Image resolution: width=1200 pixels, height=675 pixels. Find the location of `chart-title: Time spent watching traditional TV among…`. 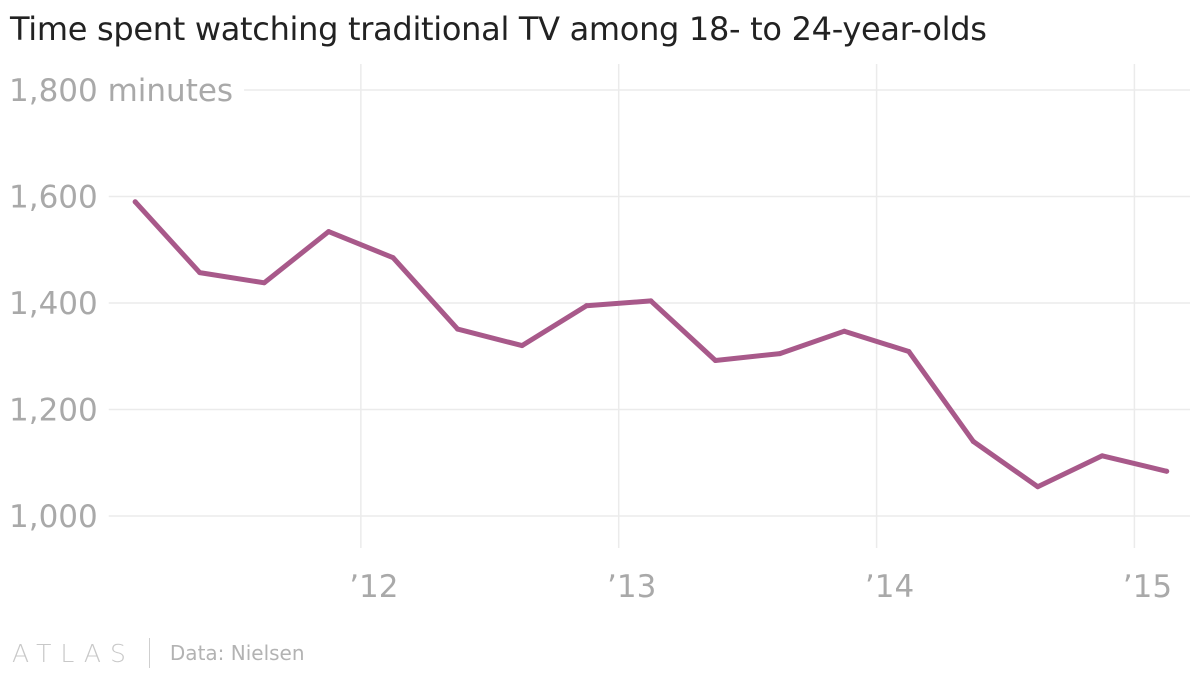

chart-title: Time spent watching traditional TV among… is located at coordinates (498, 29).